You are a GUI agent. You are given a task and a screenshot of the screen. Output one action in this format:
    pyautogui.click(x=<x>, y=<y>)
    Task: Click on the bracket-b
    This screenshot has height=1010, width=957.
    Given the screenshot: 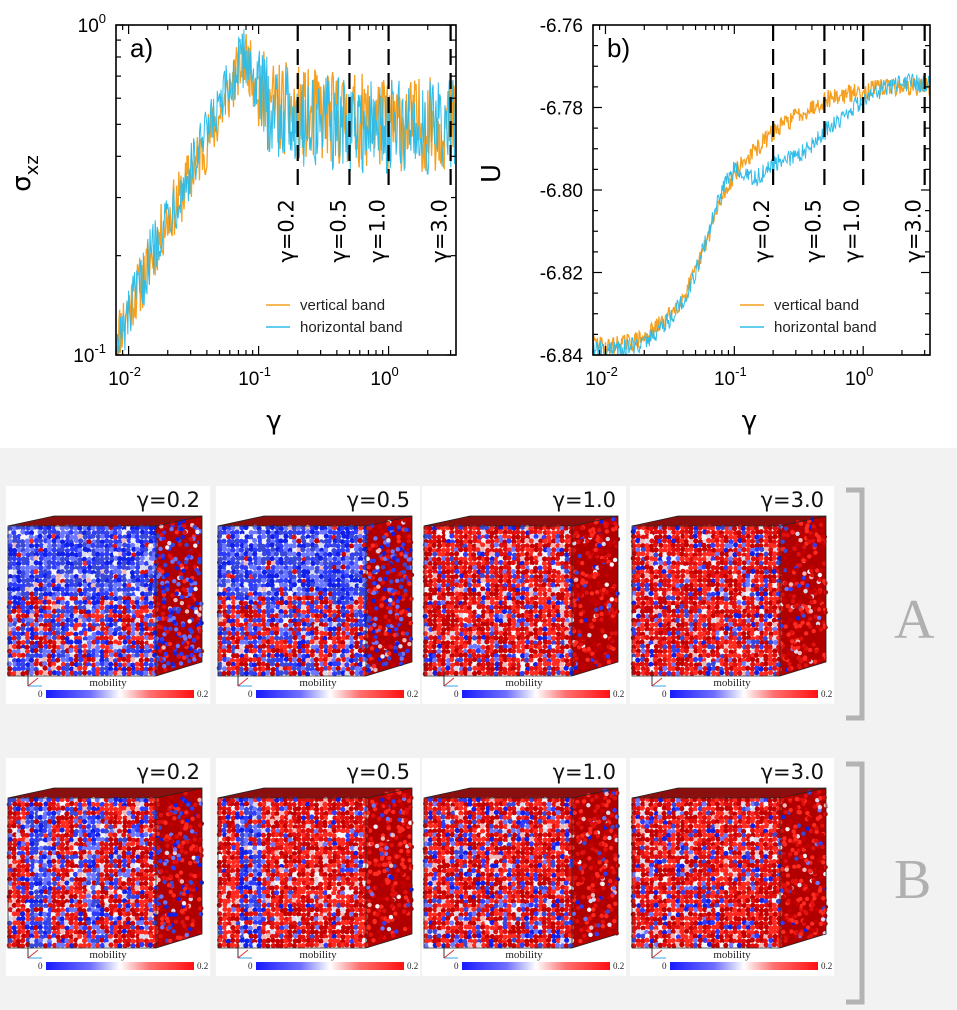 What is the action you would take?
    pyautogui.click(x=855, y=883)
    